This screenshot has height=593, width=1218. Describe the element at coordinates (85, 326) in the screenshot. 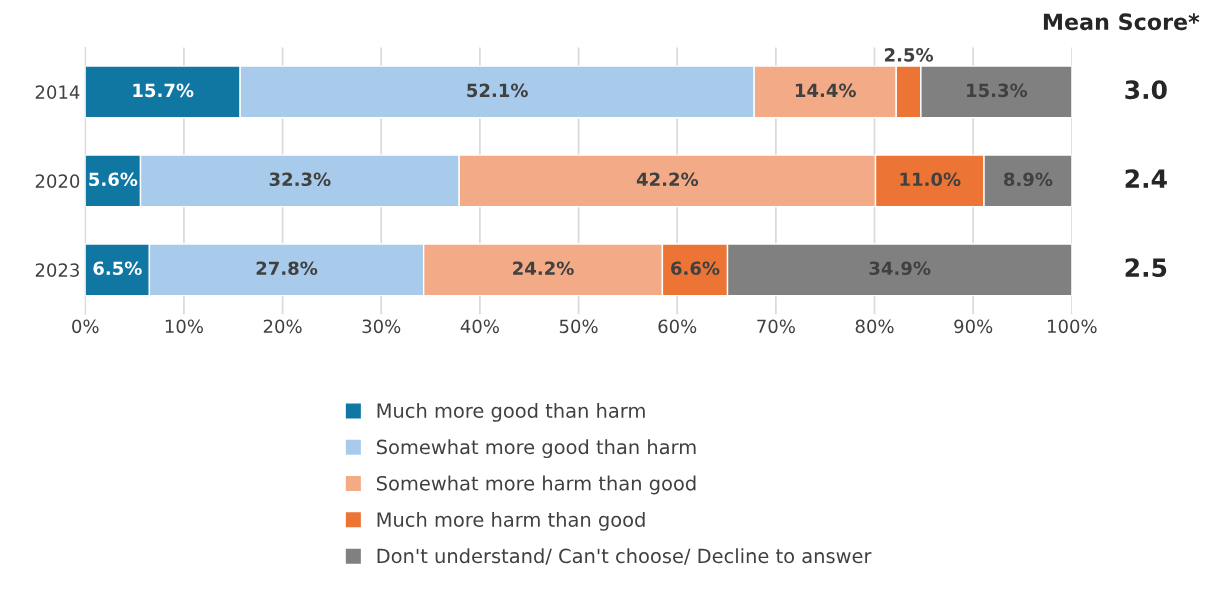

I see `x-tick-label: 0%` at that location.